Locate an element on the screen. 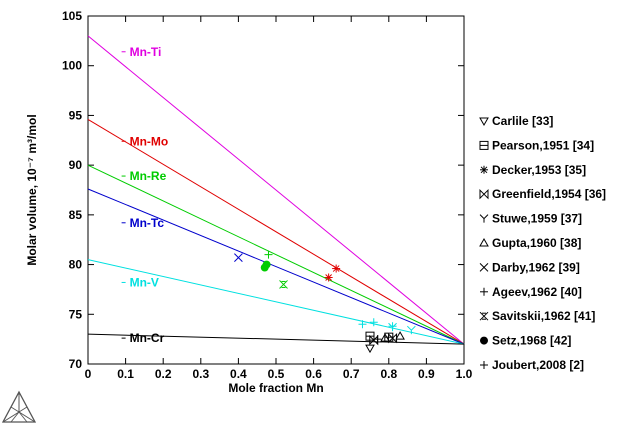  legend-marker-dot is located at coordinates (484, 340).